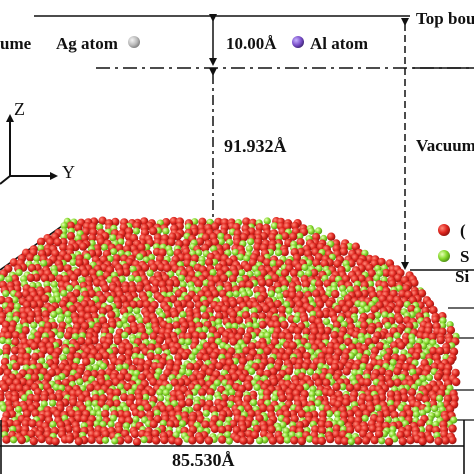  What do you see at coordinates (462, 276) in the screenshot?
I see `si-layer-label: Si` at bounding box center [462, 276].